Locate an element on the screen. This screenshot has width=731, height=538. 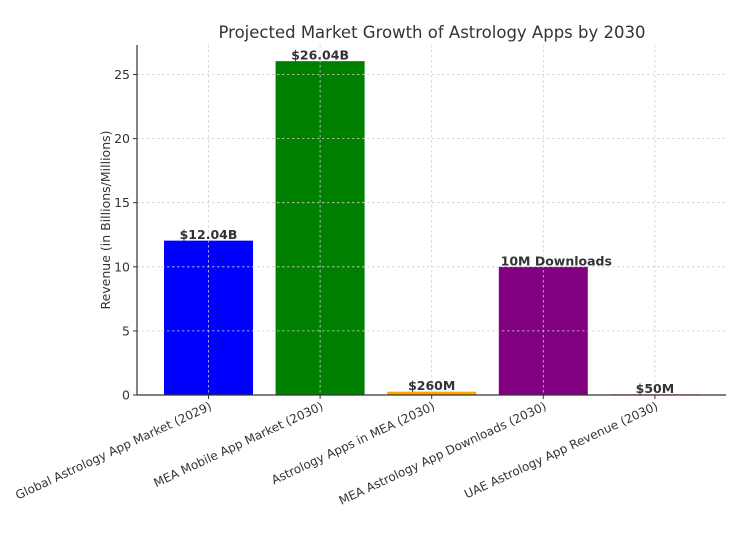
y-tick-label: 20 is located at coordinates (122, 138).